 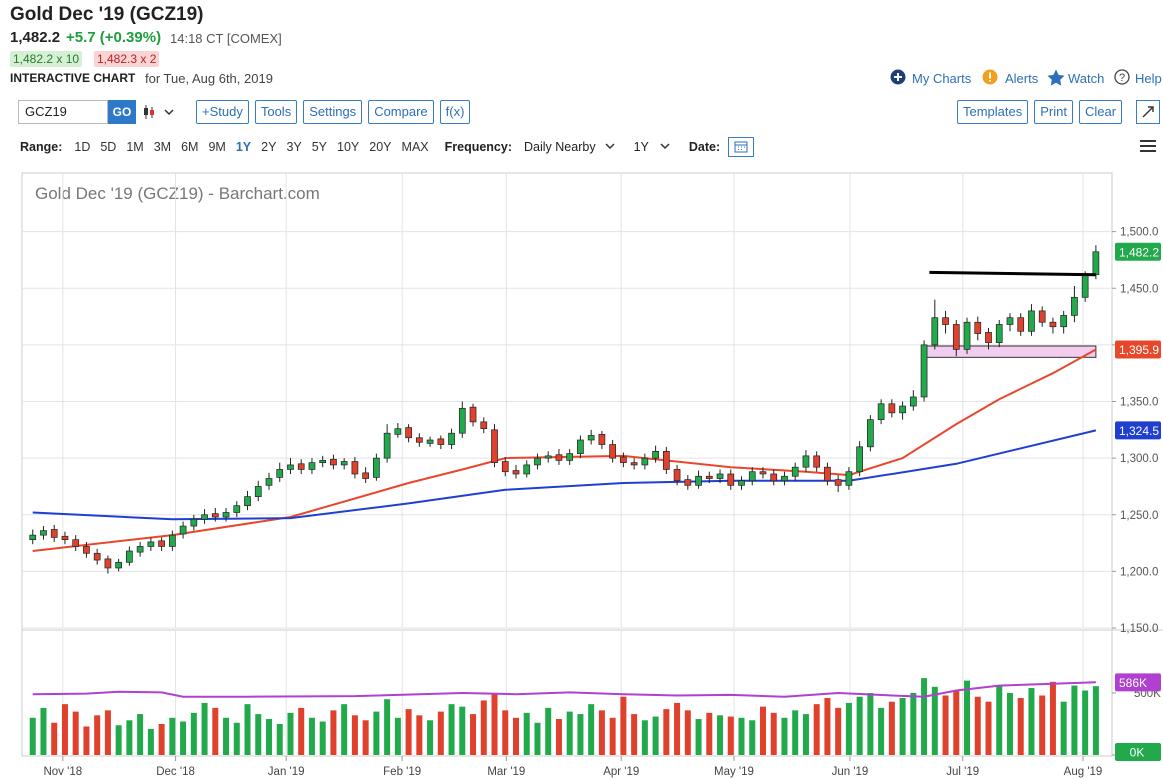 What do you see at coordinates (243, 147) in the screenshot?
I see `range-option: 1Y` at bounding box center [243, 147].